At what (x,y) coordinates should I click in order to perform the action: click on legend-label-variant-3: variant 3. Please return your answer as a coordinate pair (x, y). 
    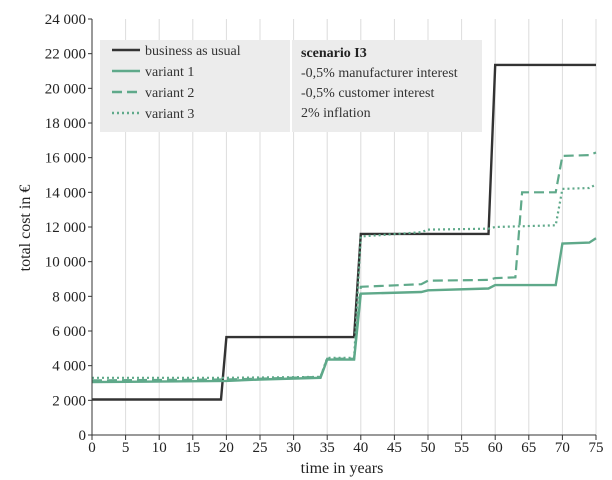
    Looking at the image, I should click on (169, 114).